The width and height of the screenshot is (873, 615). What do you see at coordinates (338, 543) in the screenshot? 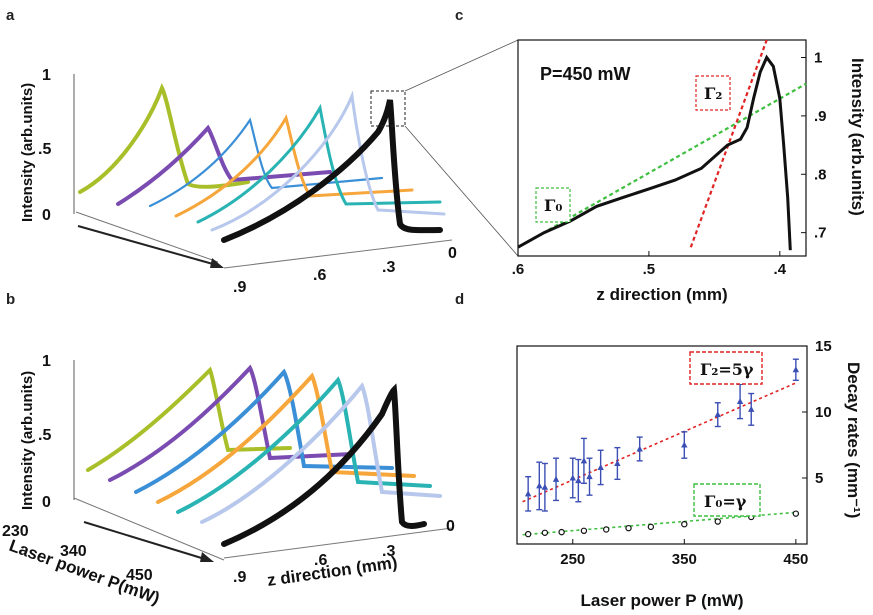
I see `panel-b-z-axis` at bounding box center [338, 543].